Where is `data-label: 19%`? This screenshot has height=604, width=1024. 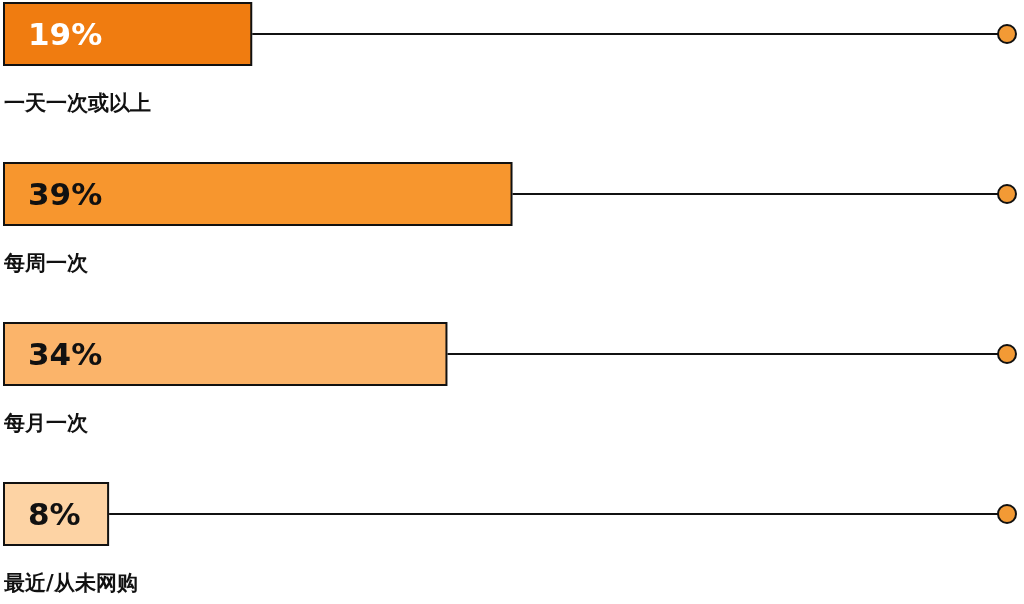 data-label: 19% is located at coordinates (65, 34).